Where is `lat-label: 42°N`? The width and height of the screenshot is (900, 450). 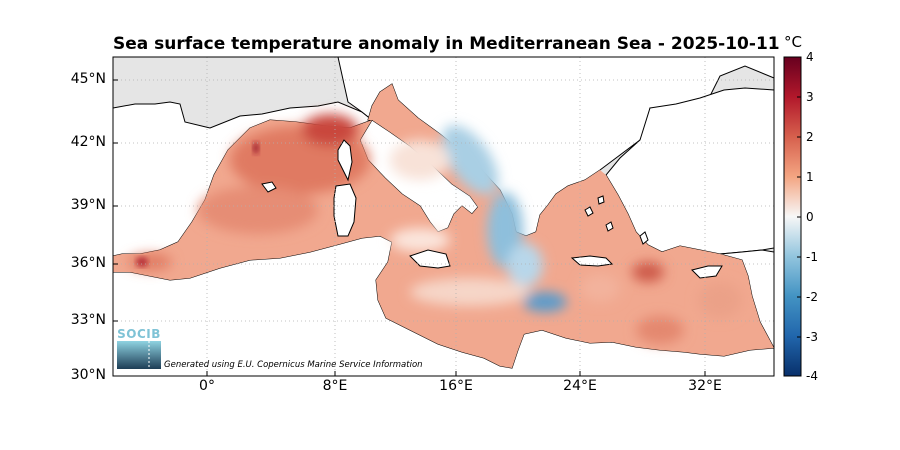
lat-label: 42°N is located at coordinates (88, 142).